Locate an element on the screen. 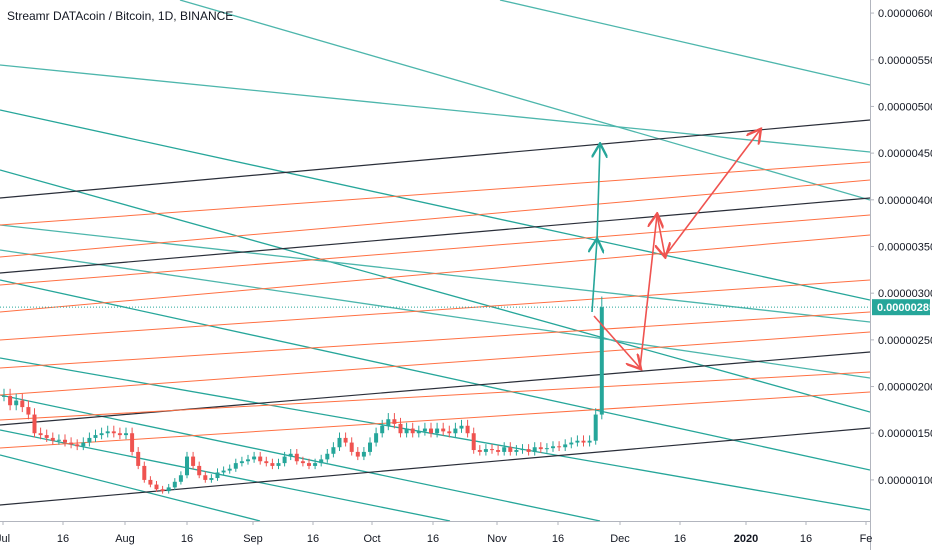 Image resolution: width=932 pixels, height=550 pixels. y-tick-label-4: 0.00000300 is located at coordinates (905, 294).